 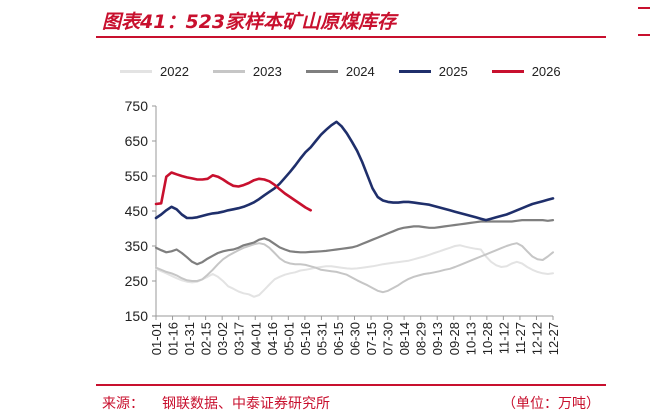 I want to click on x-tick-label: 03-02, so click(x=222, y=338).